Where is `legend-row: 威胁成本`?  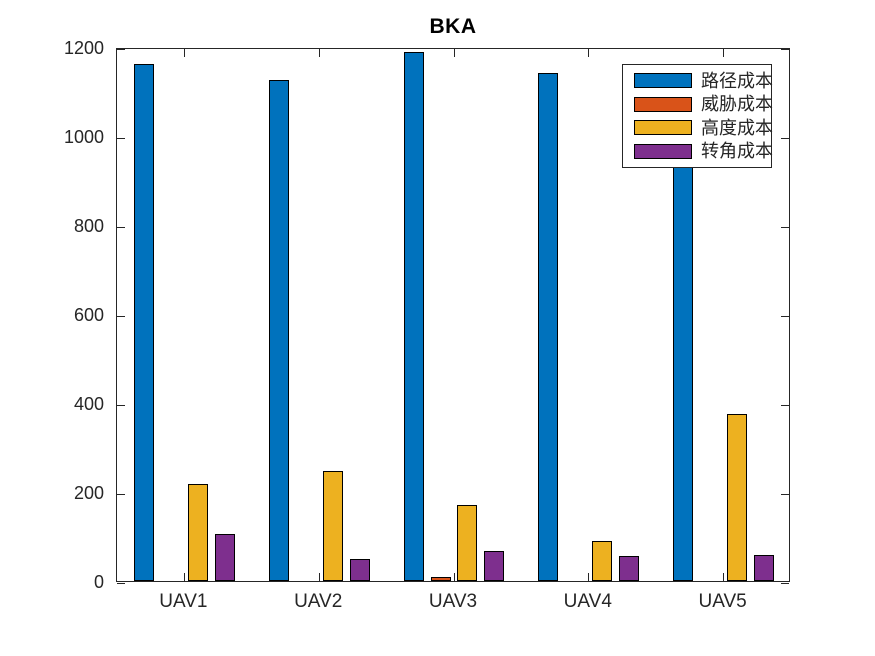 legend-row: 威胁成本 is located at coordinates (703, 104).